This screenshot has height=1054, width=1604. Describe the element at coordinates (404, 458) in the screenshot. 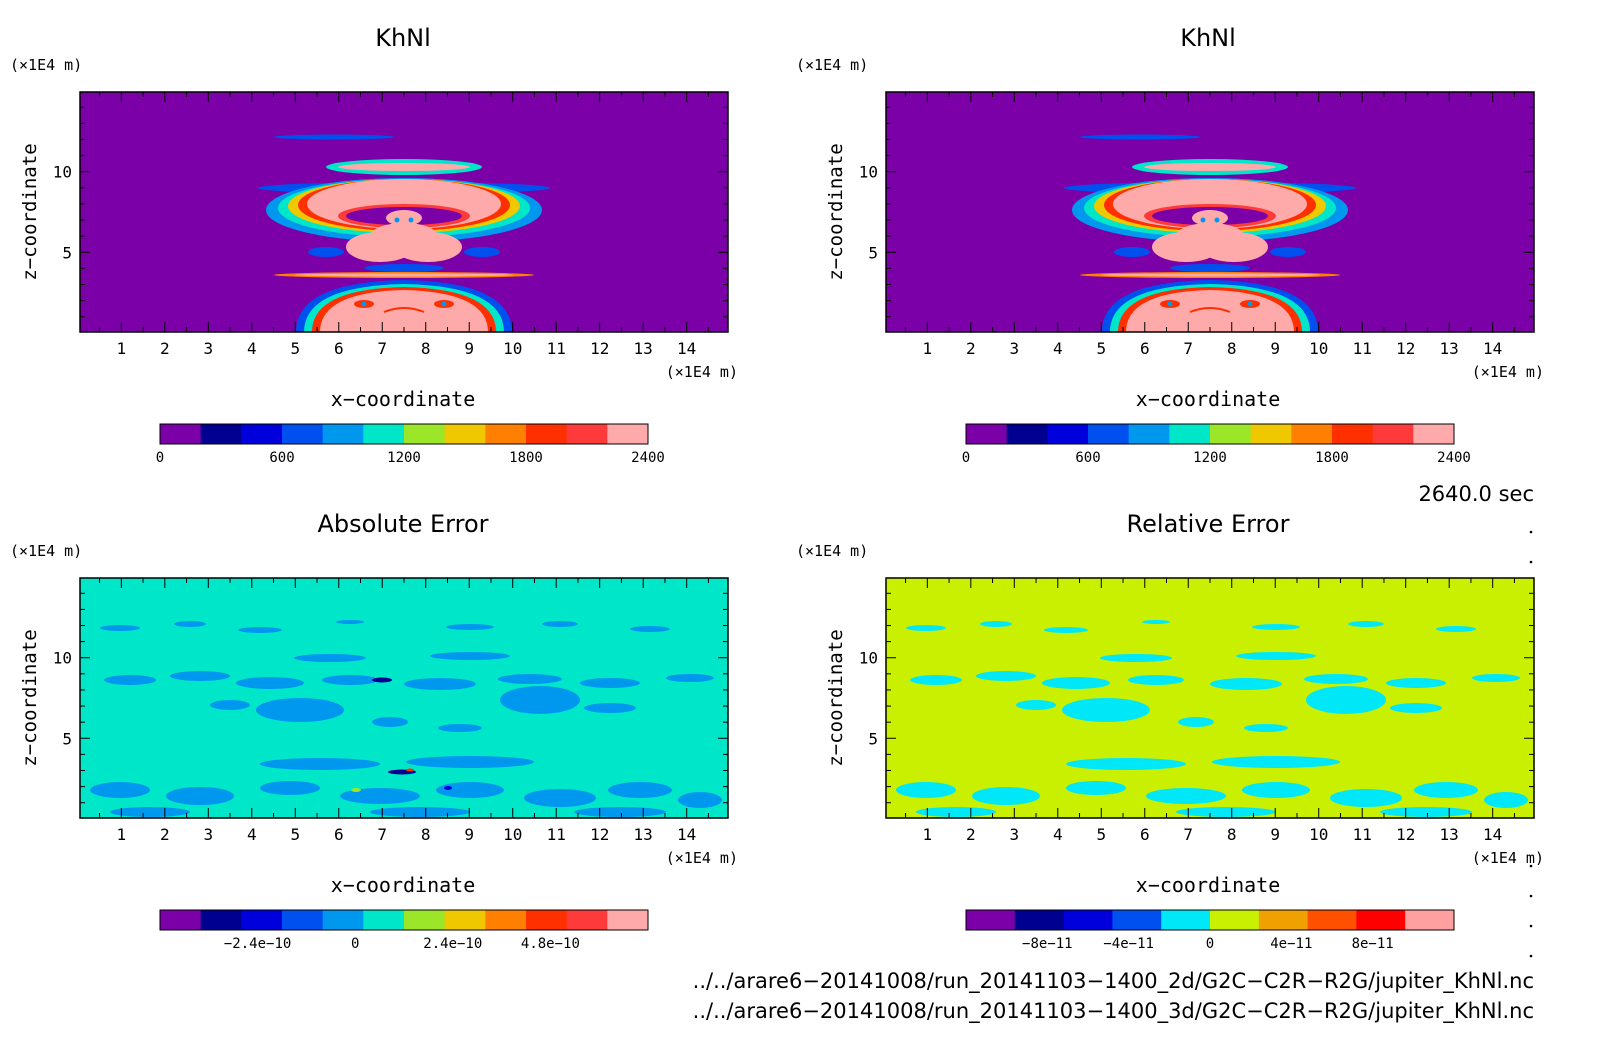

I see `colorbar-tick-label: 1200` at that location.